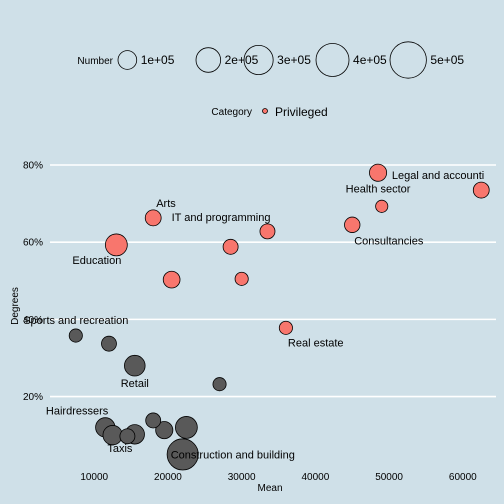 The height and width of the screenshot is (504, 504). Describe the element at coordinates (447, 60) in the screenshot. I see `size-legend-label: 5e+05` at that location.